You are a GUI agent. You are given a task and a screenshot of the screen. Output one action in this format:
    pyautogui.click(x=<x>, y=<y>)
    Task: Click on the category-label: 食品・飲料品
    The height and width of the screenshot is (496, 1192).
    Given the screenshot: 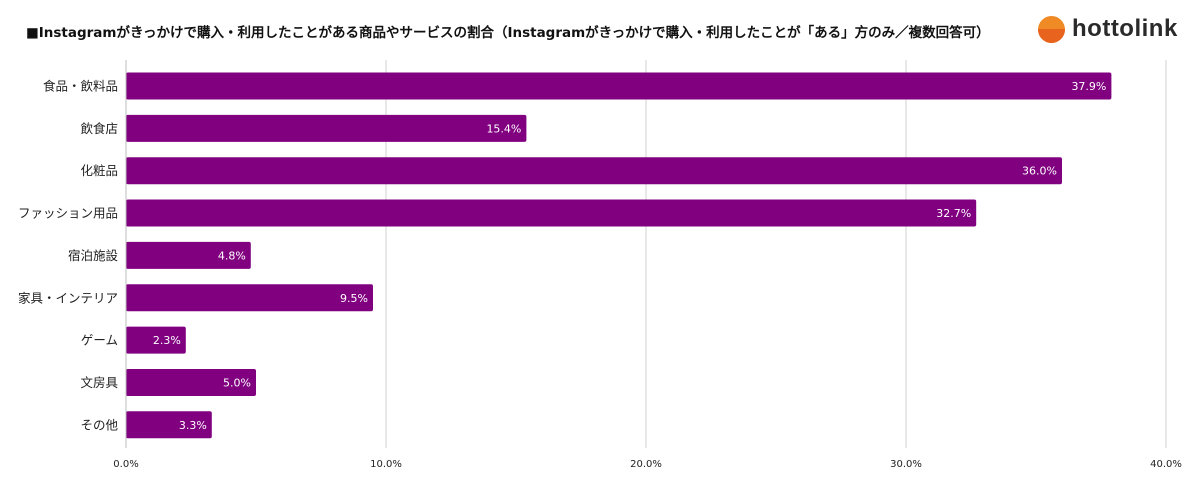 What is the action you would take?
    pyautogui.click(x=80, y=86)
    